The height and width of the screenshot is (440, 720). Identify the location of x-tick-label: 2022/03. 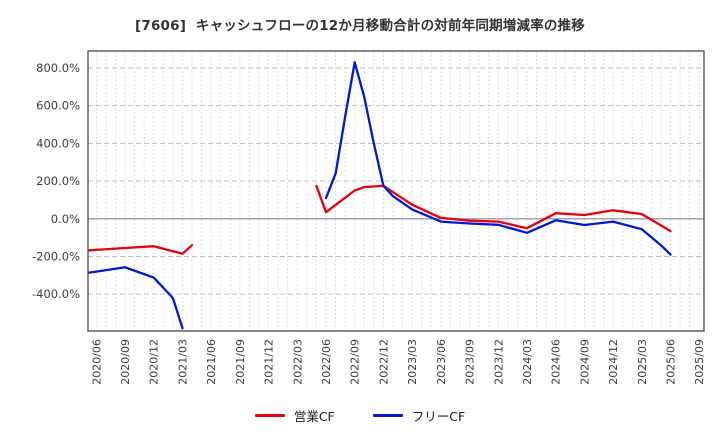
(297, 362).